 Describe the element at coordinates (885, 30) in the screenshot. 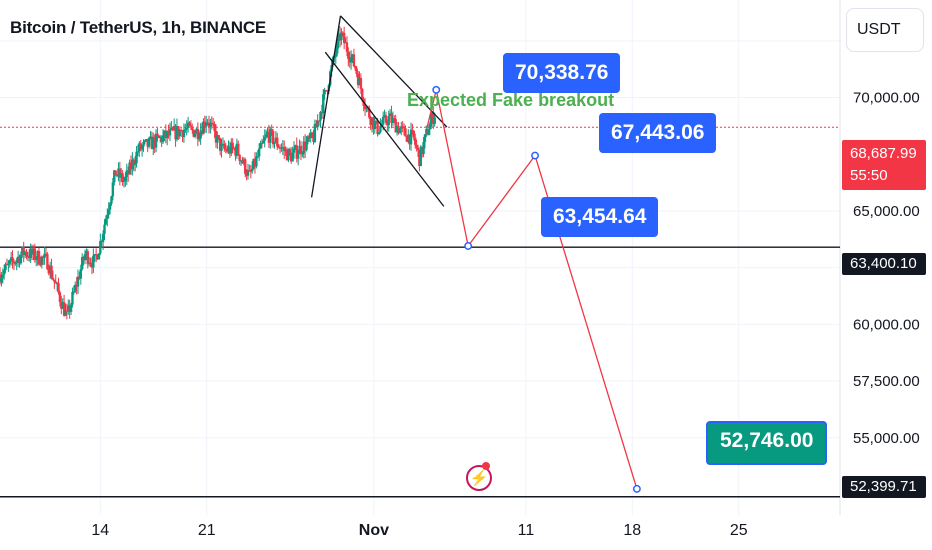

I see `currency-selector: USDT` at that location.